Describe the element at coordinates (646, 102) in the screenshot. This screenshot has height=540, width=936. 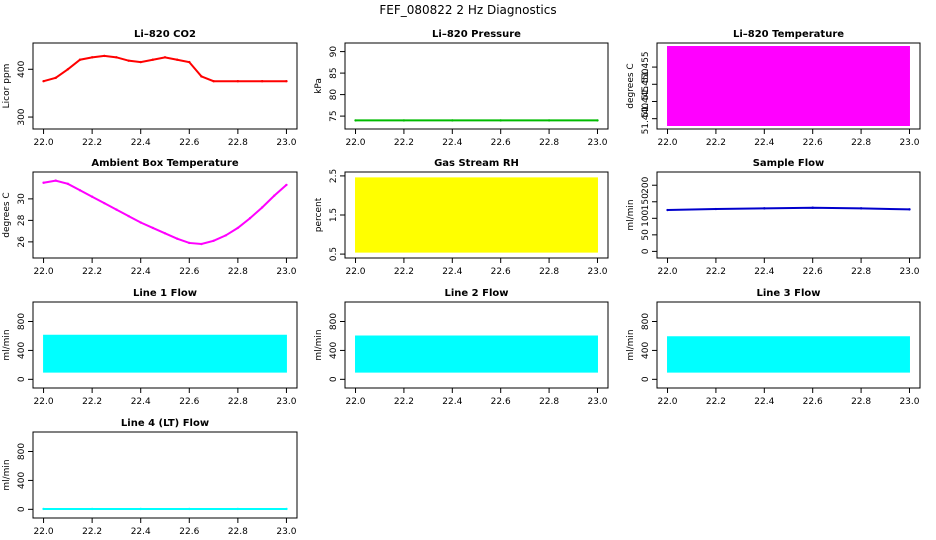
I see `y-tick-label: 51.445` at that location.